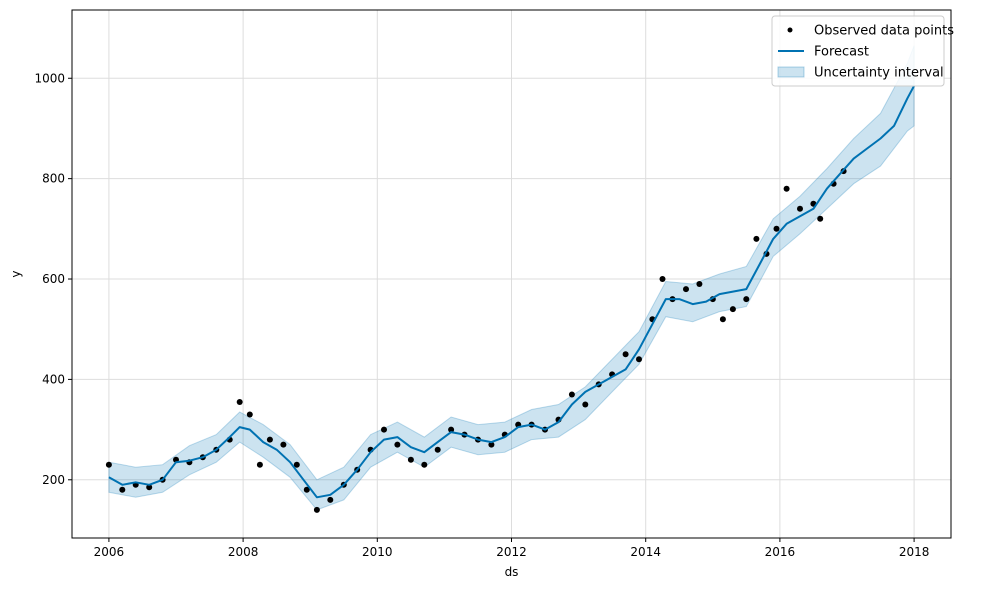 This screenshot has height=590, width=989. I want to click on legend-box, so click(858, 51).